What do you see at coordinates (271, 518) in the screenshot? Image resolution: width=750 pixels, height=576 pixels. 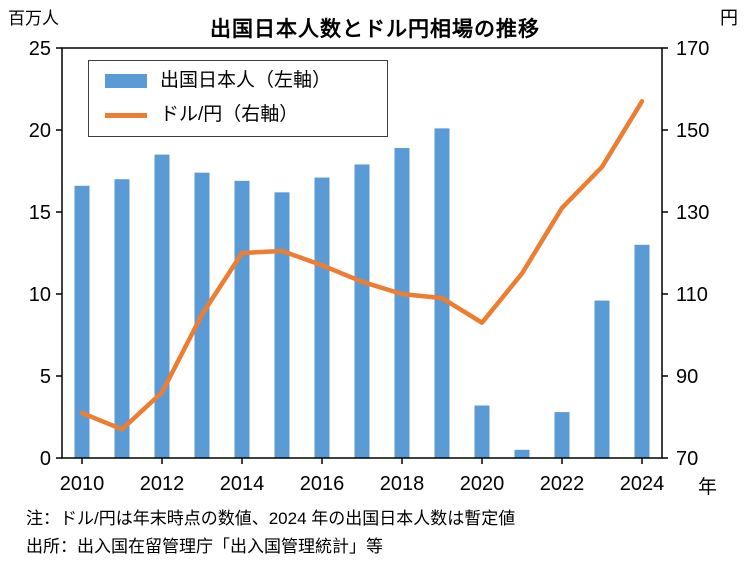 I see `note-definition: 注：ドル/円は年末時点の数値、2024 年の出国日本人数は暫定値` at bounding box center [271, 518].